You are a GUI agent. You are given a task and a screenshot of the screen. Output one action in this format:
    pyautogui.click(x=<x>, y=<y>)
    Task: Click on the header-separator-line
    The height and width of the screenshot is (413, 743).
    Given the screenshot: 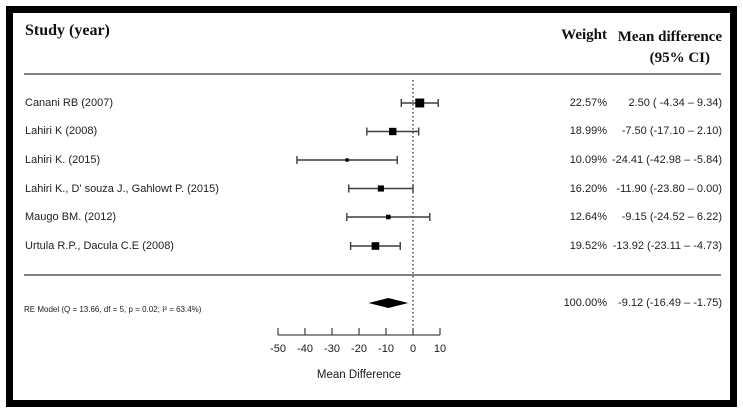 What is the action you would take?
    pyautogui.click(x=372, y=74)
    